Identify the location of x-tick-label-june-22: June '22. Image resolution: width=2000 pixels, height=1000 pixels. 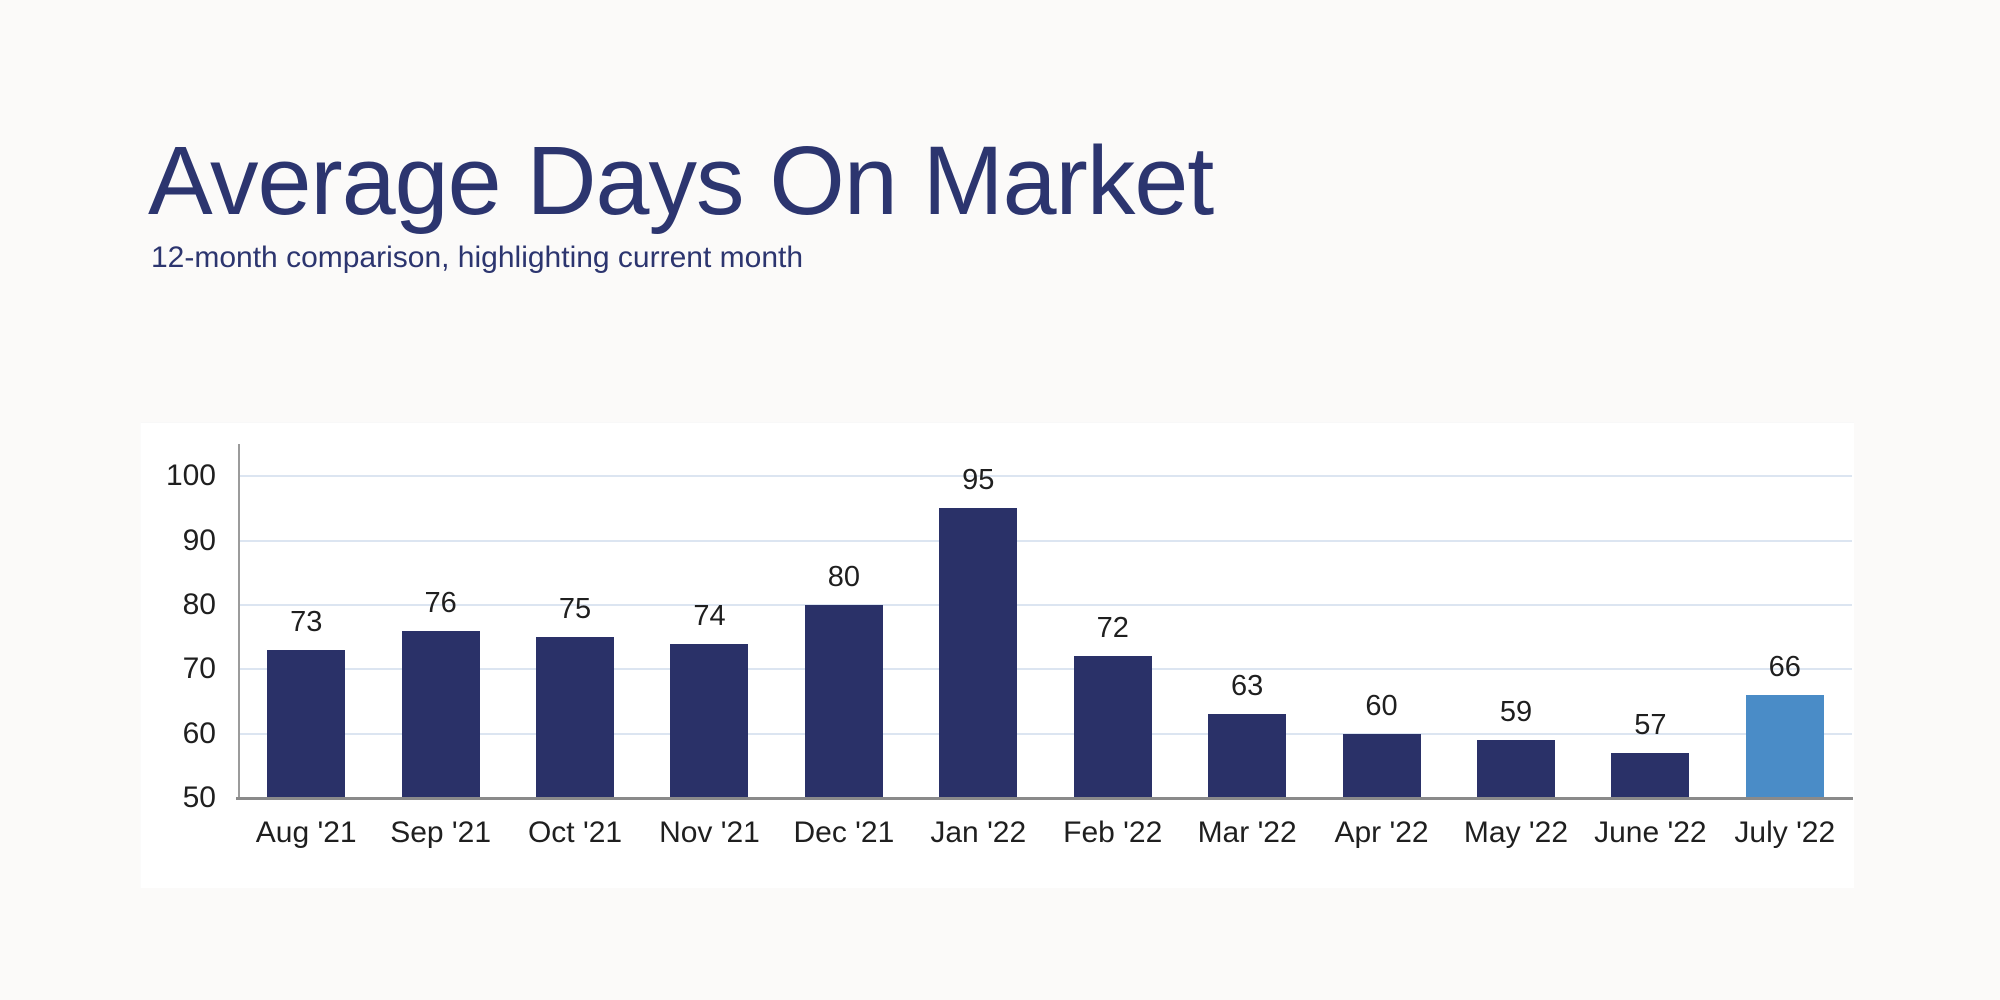
(1650, 832).